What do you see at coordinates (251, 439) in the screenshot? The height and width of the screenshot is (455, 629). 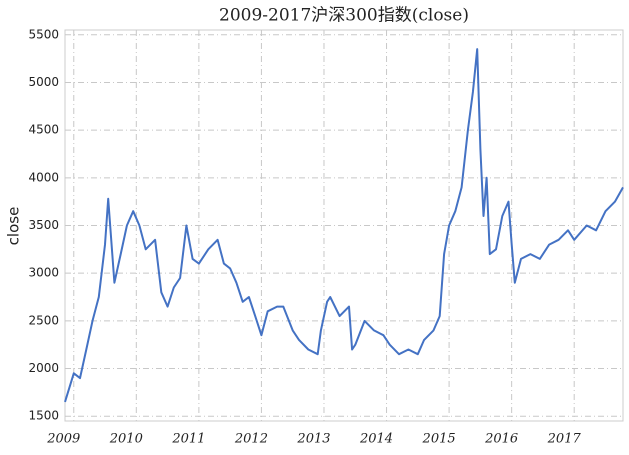 I see `x-tick-label: 2012` at bounding box center [251, 439].